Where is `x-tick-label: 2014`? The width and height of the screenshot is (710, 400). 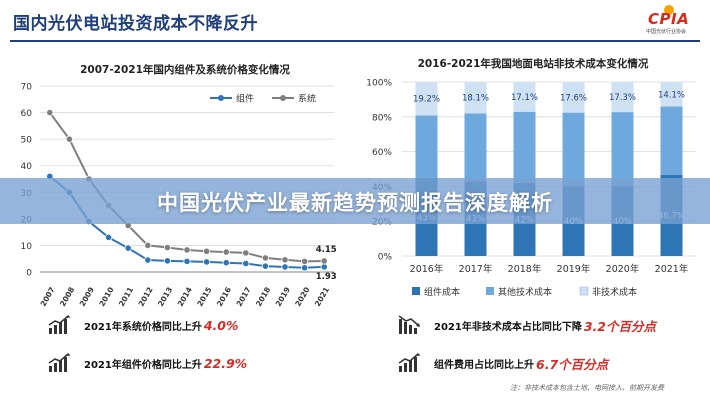 x-tick-label: 2014 is located at coordinates (185, 296).